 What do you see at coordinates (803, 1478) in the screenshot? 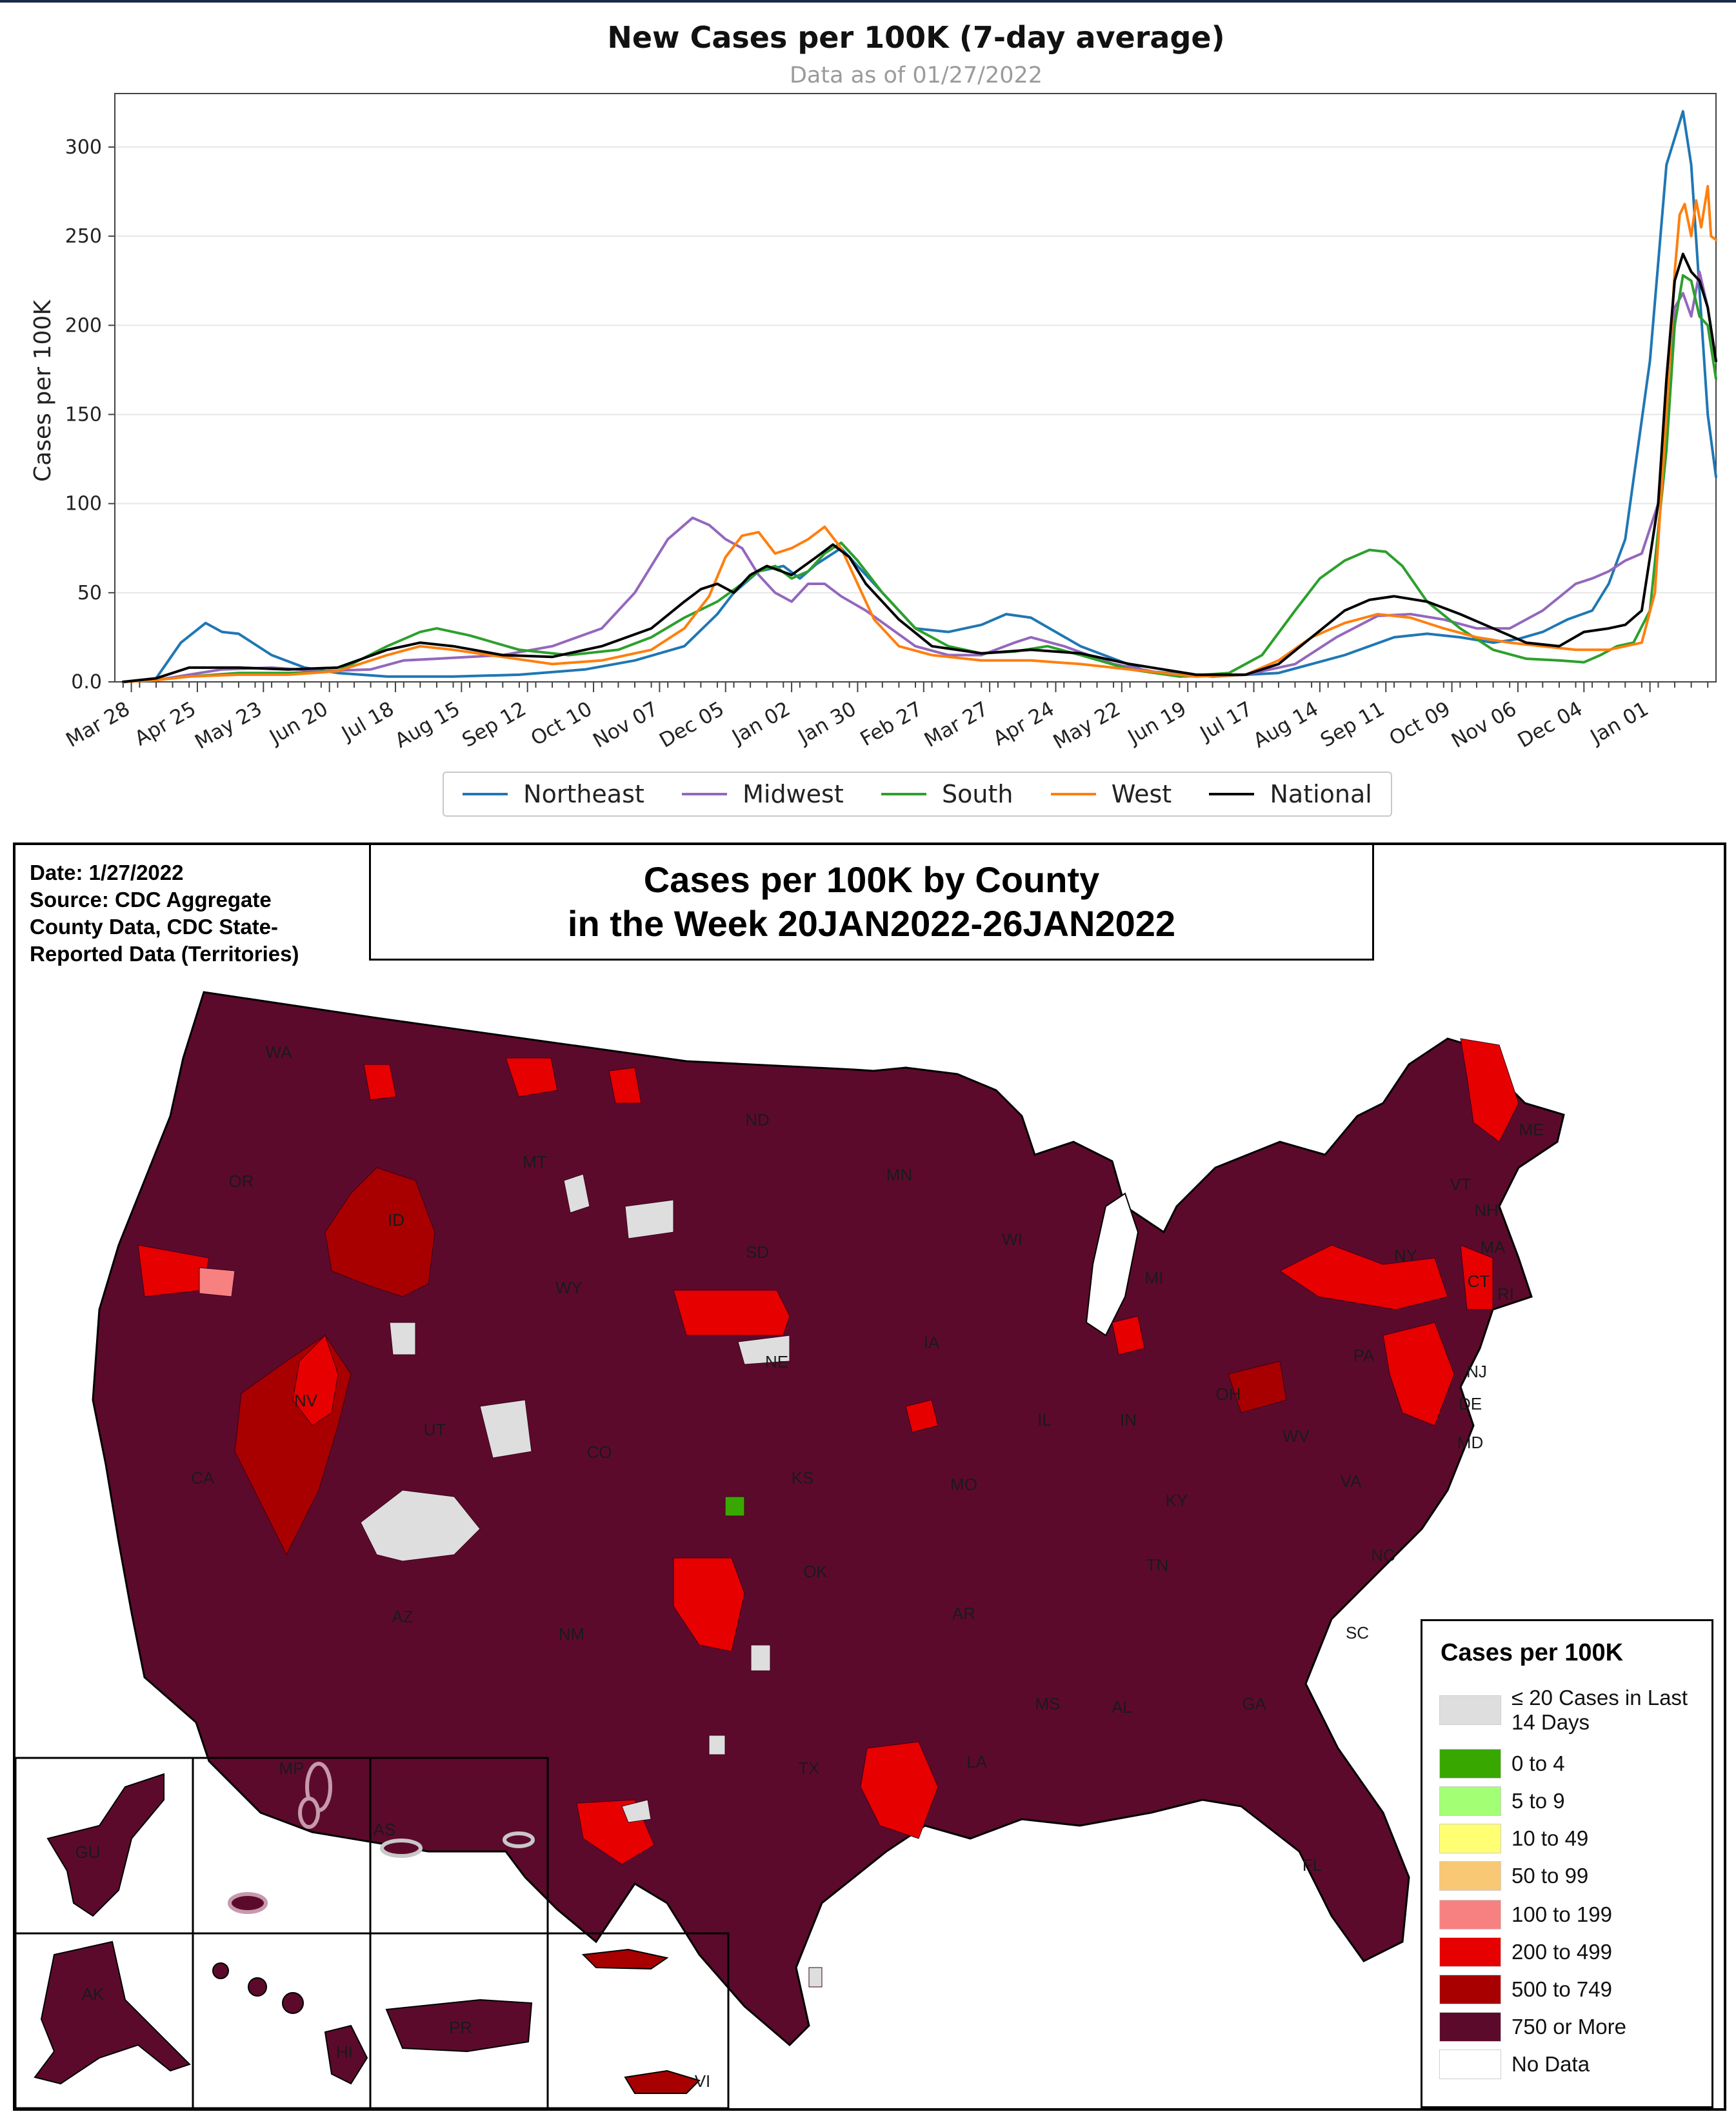
I see `state-label: KS` at bounding box center [803, 1478].